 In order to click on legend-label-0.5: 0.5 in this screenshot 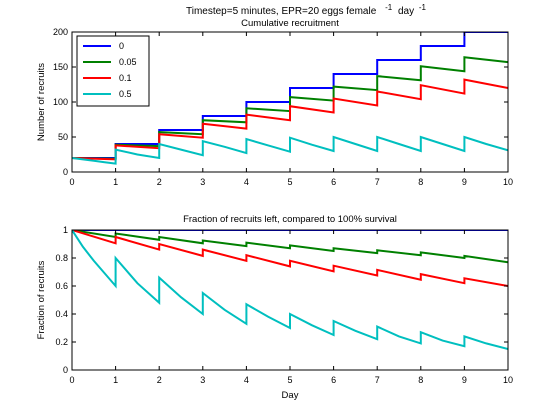, I will do `click(125, 94)`.